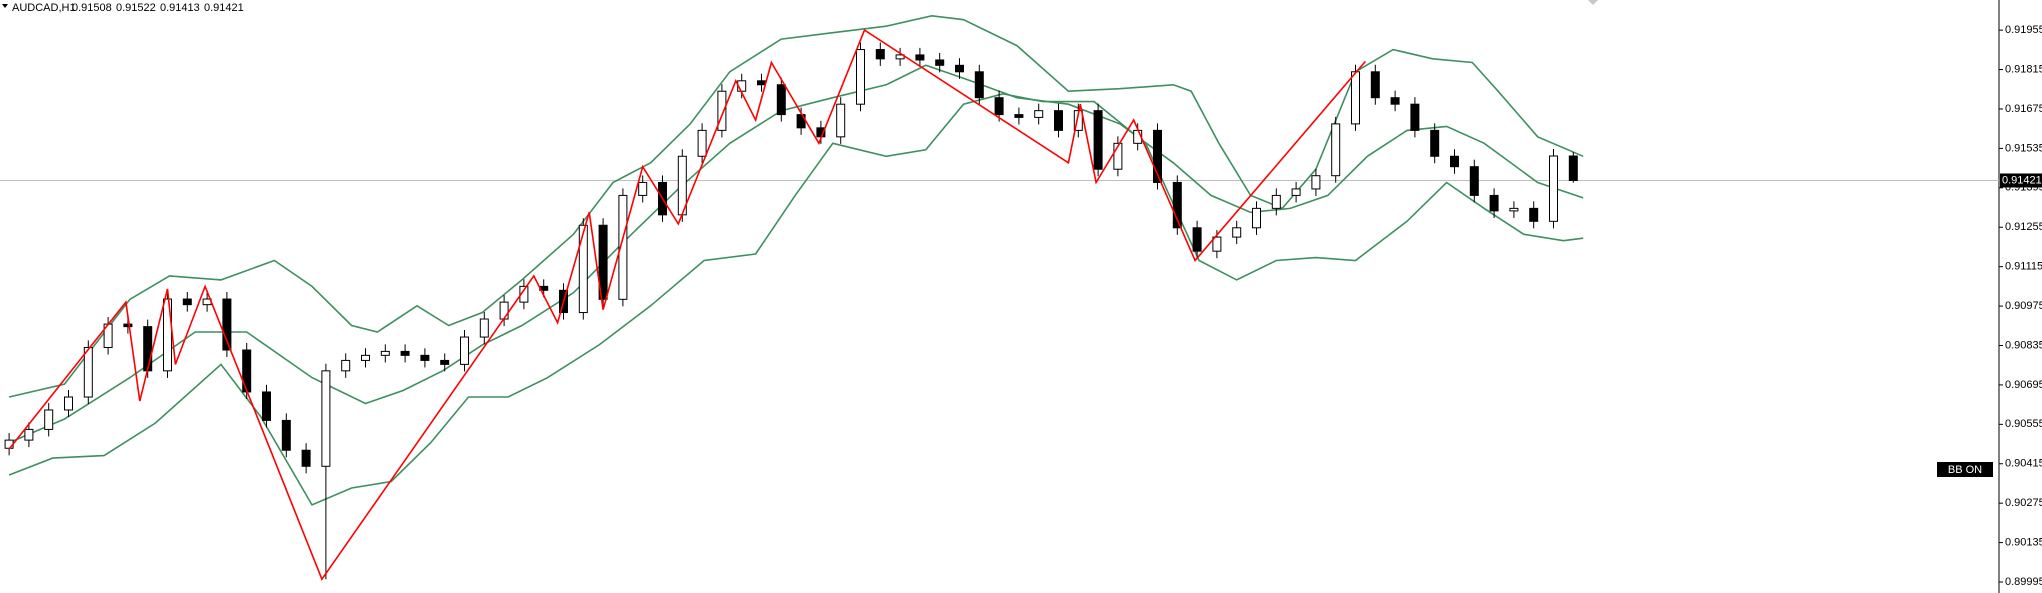  What do you see at coordinates (2023, 385) in the screenshot?
I see `y-tick-label: 0.90695` at bounding box center [2023, 385].